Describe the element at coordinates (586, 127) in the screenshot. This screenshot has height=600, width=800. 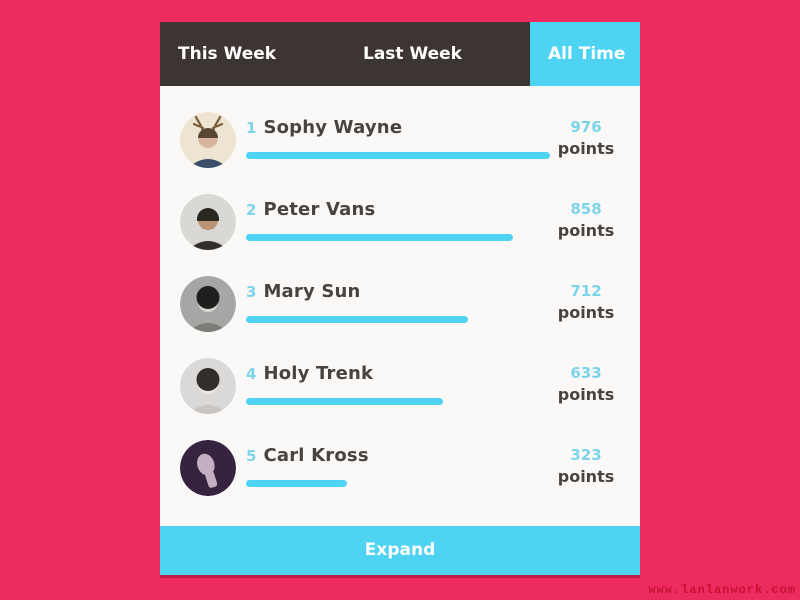
I see `points-value: 976` at that location.